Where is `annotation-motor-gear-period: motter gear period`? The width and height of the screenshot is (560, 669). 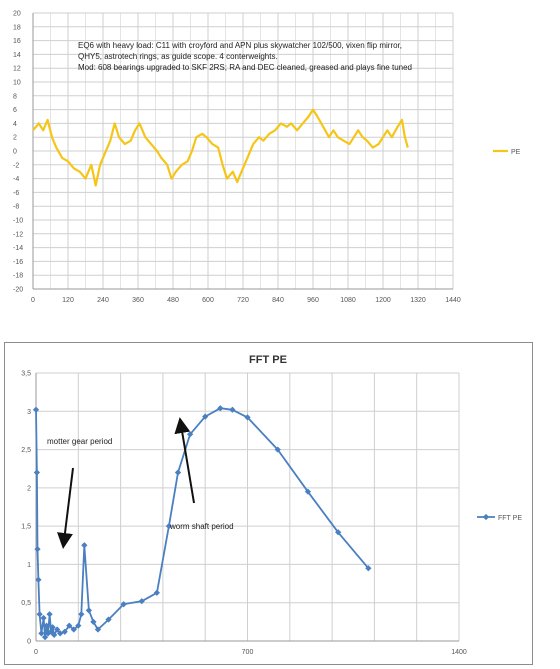
annotation-motor-gear-period: motter gear period is located at coordinates (79, 441).